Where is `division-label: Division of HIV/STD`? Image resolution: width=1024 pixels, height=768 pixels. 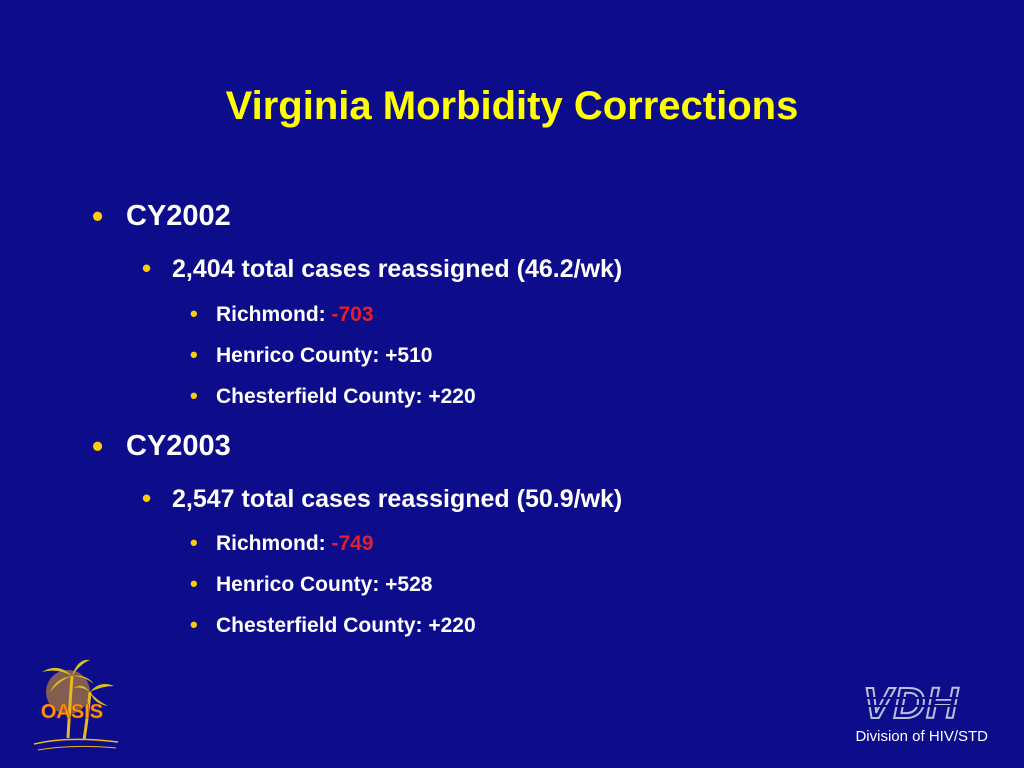
division-label: Division of HIV/STD is located at coordinates (921, 736).